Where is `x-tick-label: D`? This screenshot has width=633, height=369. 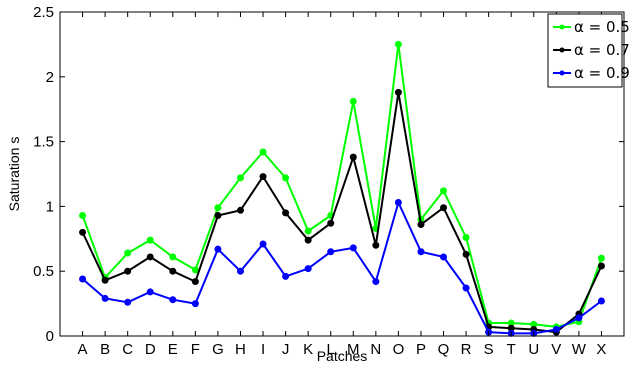 x-tick-label: D is located at coordinates (150, 349).